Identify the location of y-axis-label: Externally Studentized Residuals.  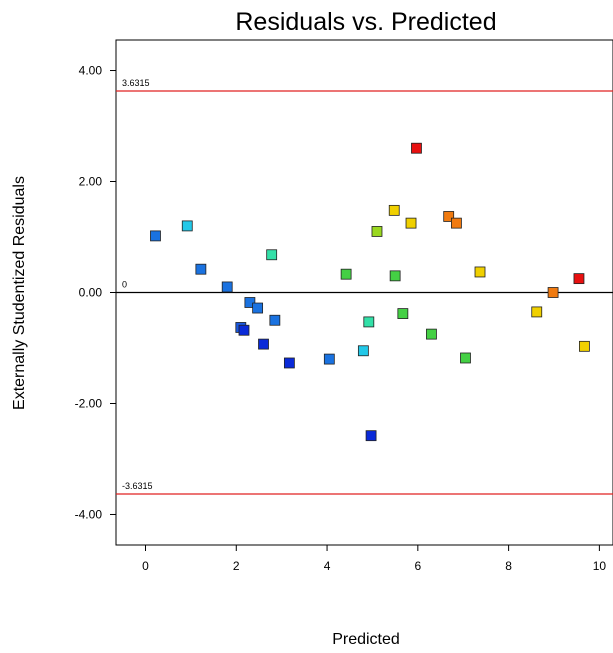
(19, 293).